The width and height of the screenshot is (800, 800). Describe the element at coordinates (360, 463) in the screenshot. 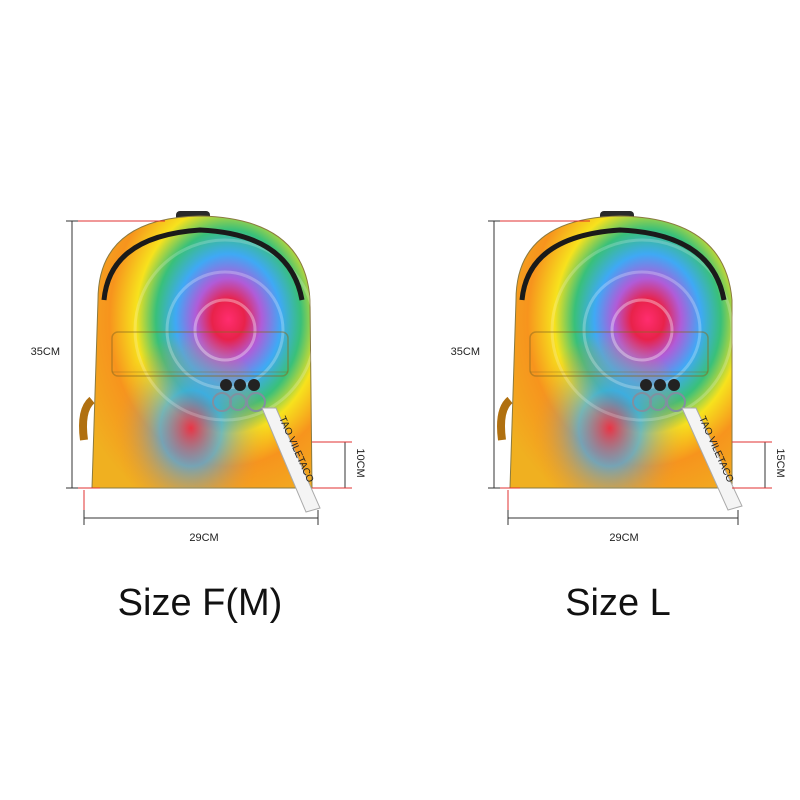

I see `depth-label: 10CM` at that location.